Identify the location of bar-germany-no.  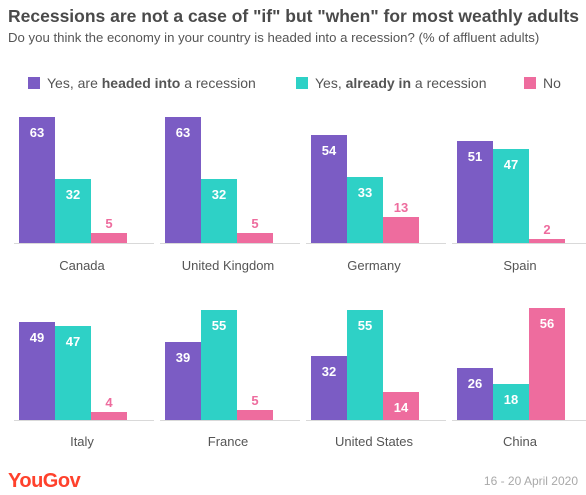
(401, 230).